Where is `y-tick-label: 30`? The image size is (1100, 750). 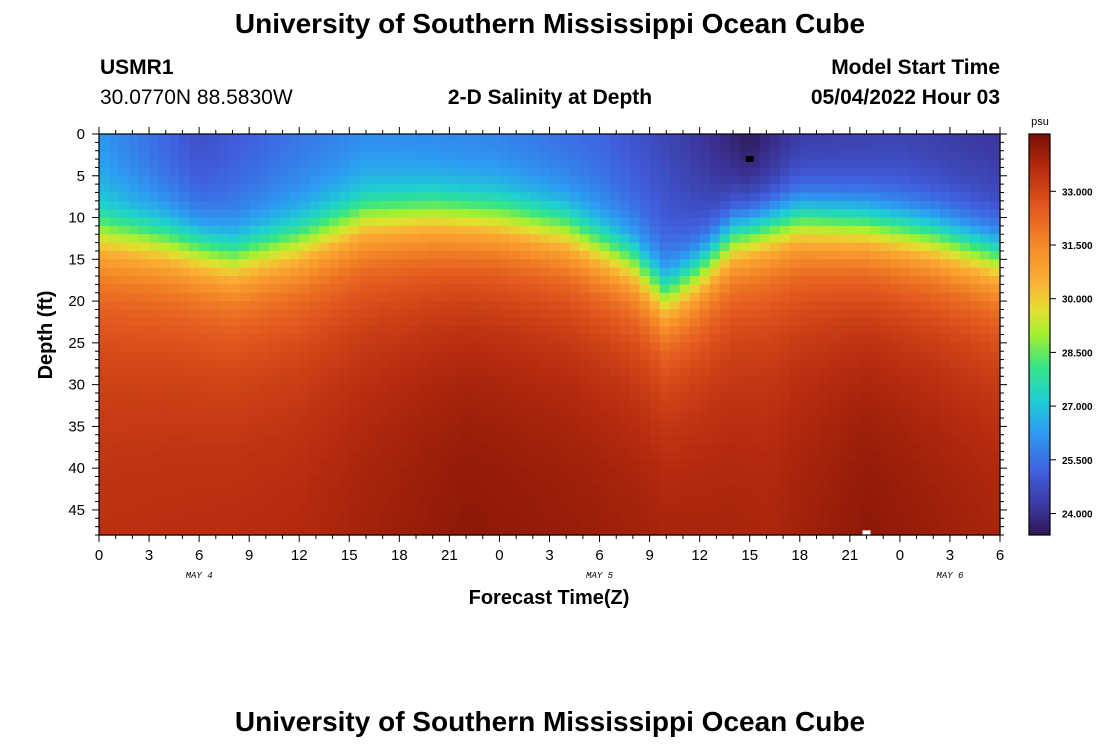
y-tick-label: 30 is located at coordinates (76, 385).